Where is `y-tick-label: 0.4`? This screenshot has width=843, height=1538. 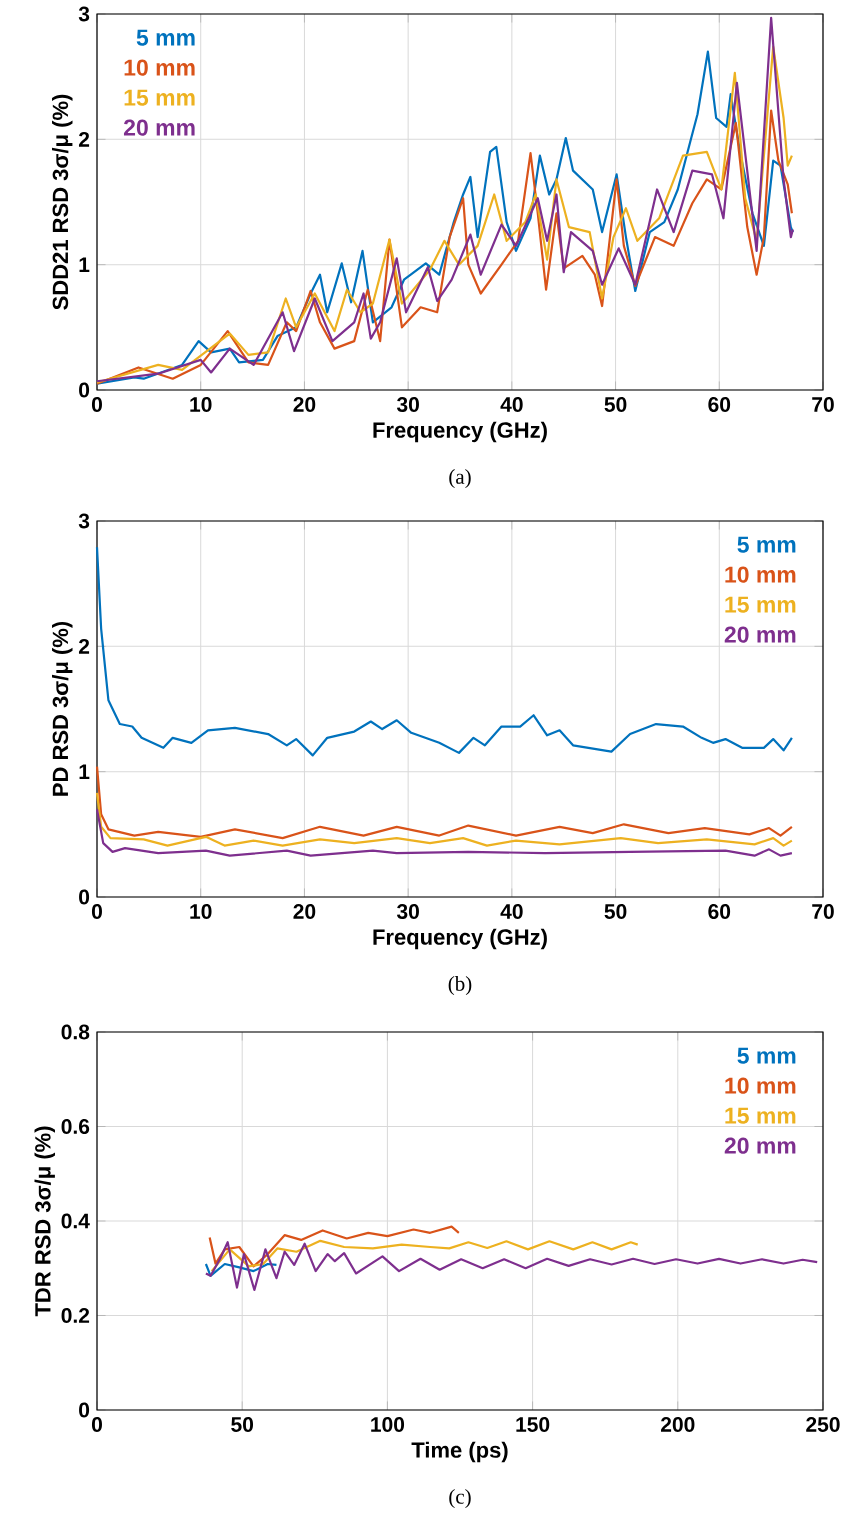
y-tick-label: 0.4 is located at coordinates (75, 1221).